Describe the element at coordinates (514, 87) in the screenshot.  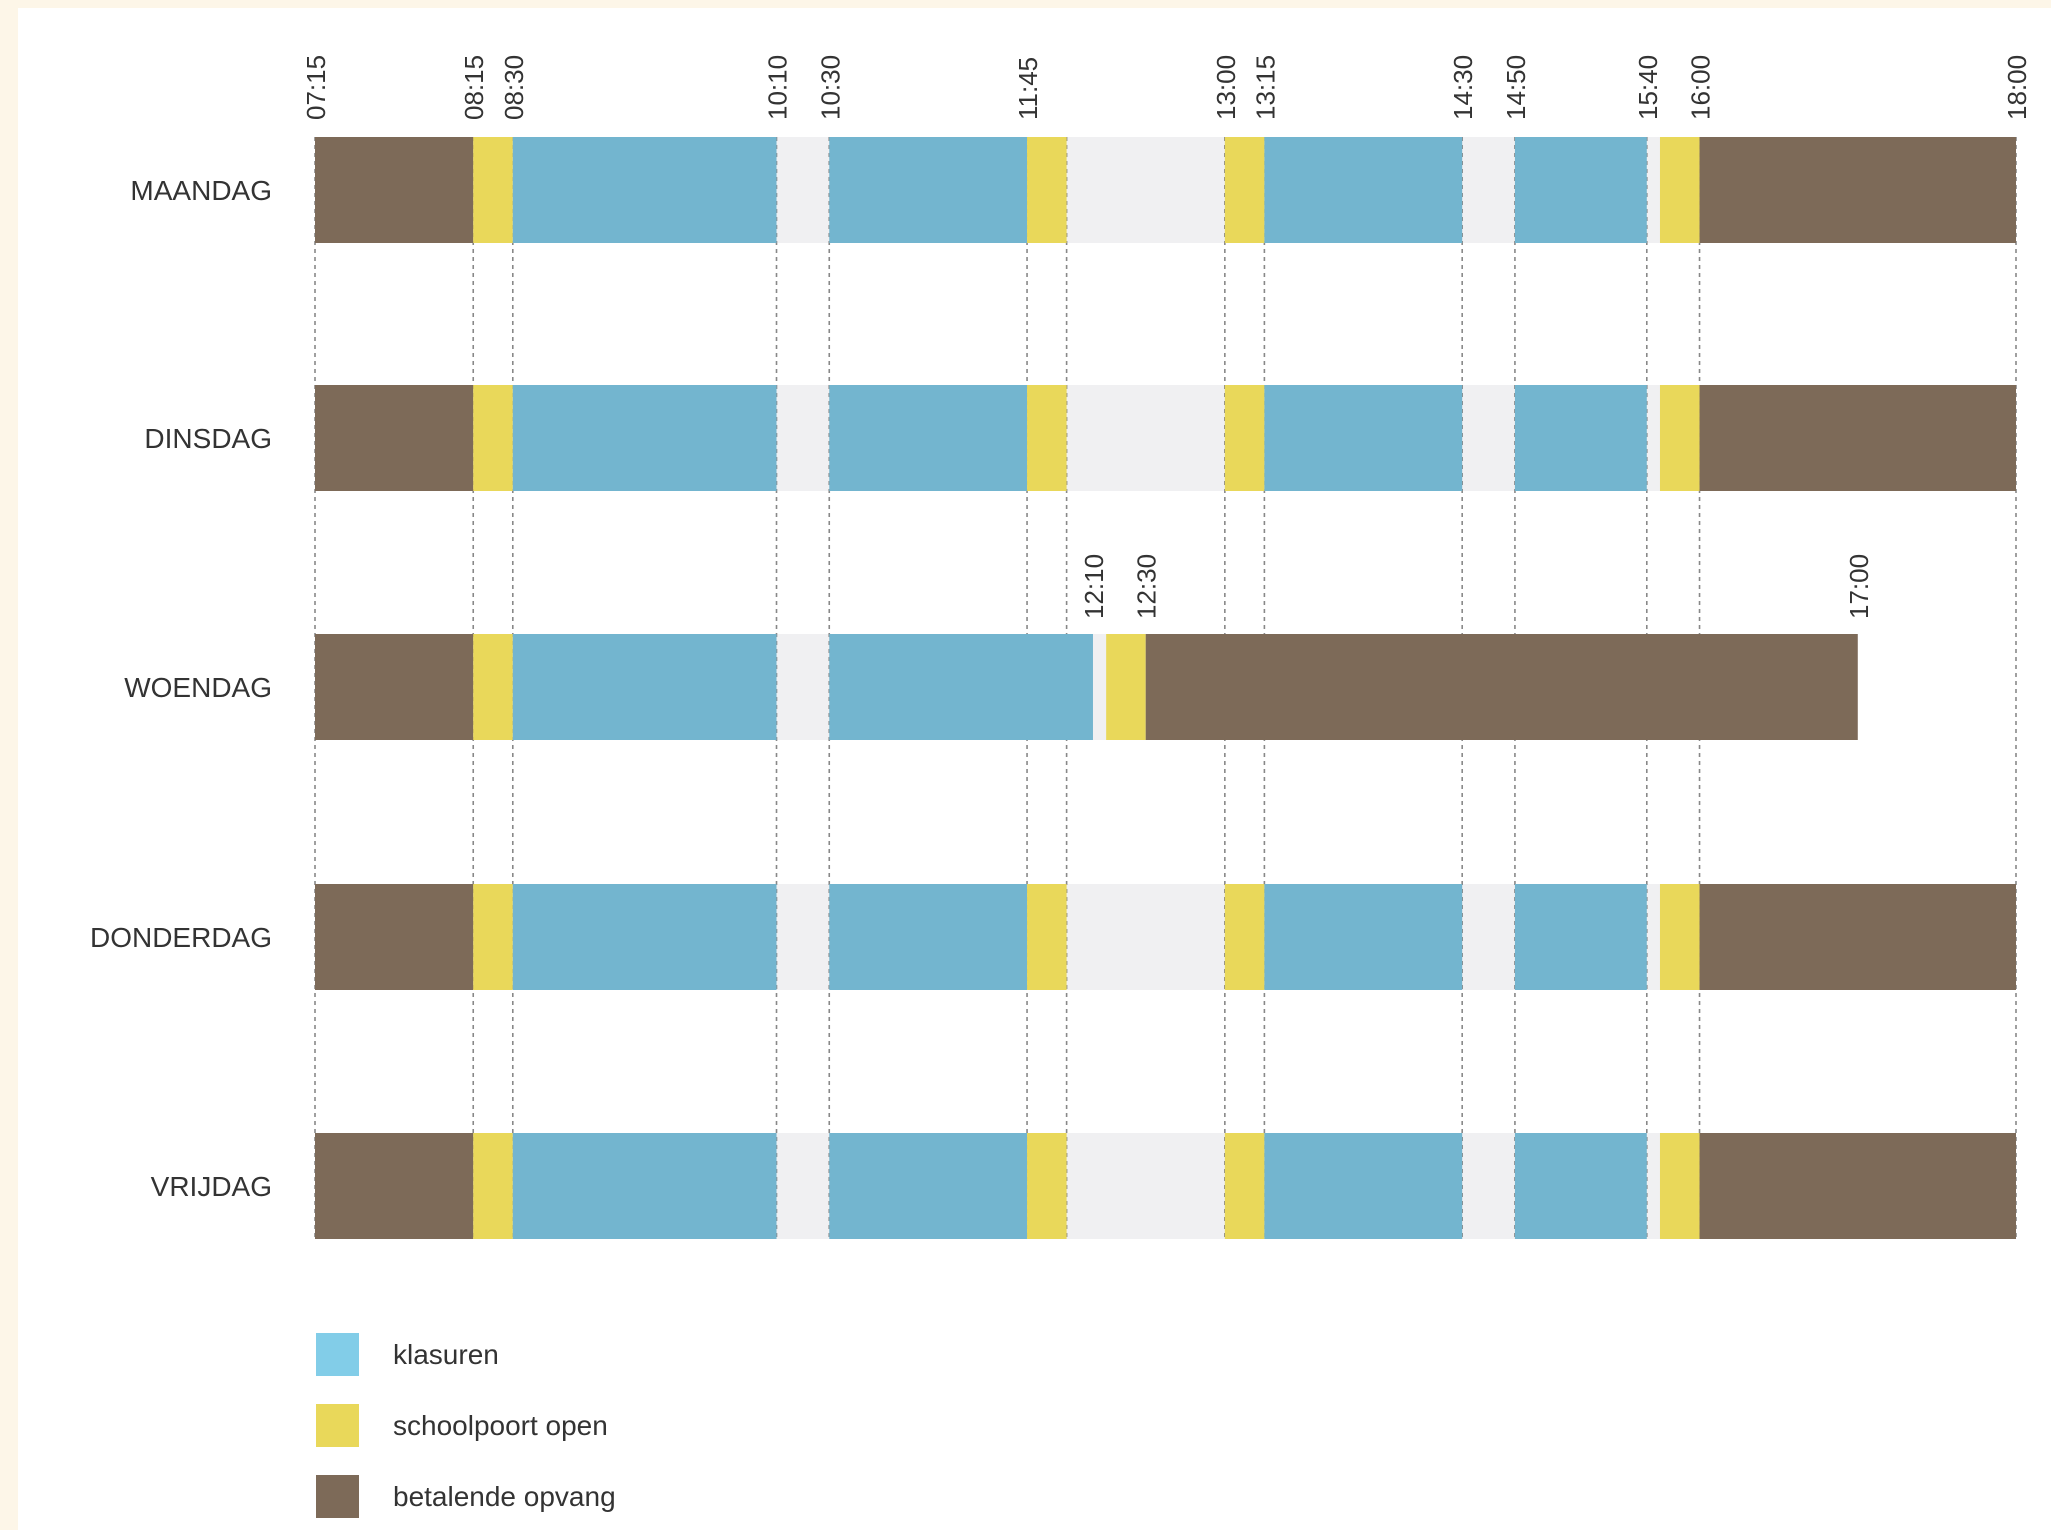
I see `time-label-0830: 08:30` at that location.